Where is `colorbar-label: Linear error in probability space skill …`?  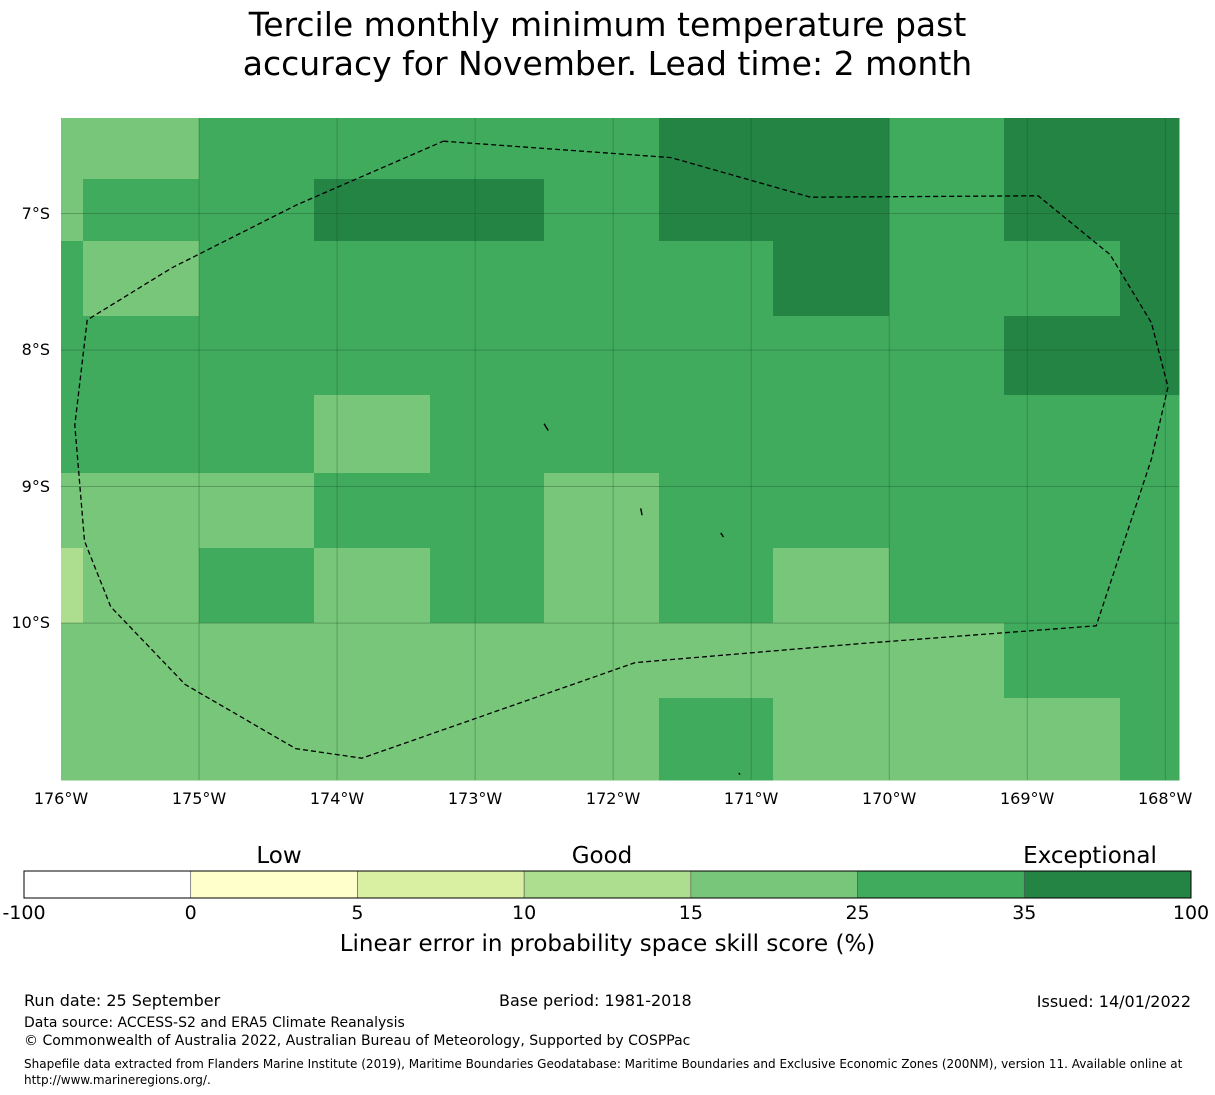 colorbar-label: Linear error in probability space skill … is located at coordinates (607, 944).